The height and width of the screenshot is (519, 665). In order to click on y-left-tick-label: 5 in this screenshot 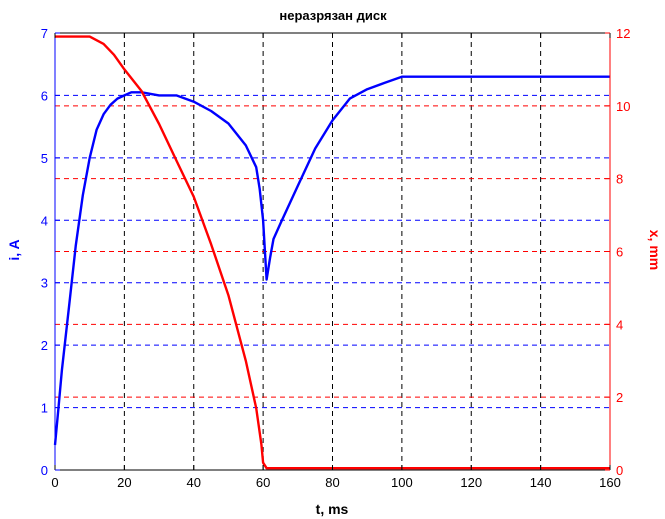, I will do `click(44, 158)`.